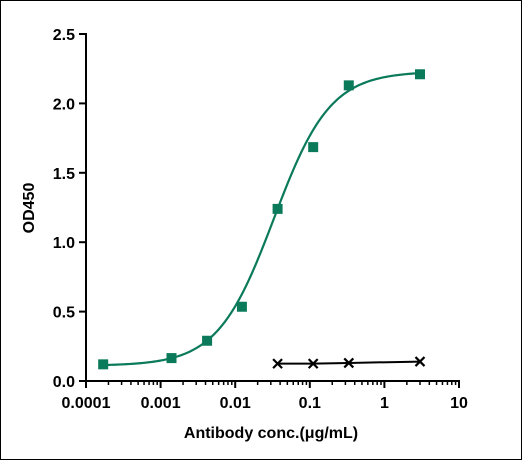 This screenshot has height=460, width=522. What do you see at coordinates (86, 403) in the screenshot?
I see `x-tick-label: 0.0001` at bounding box center [86, 403].